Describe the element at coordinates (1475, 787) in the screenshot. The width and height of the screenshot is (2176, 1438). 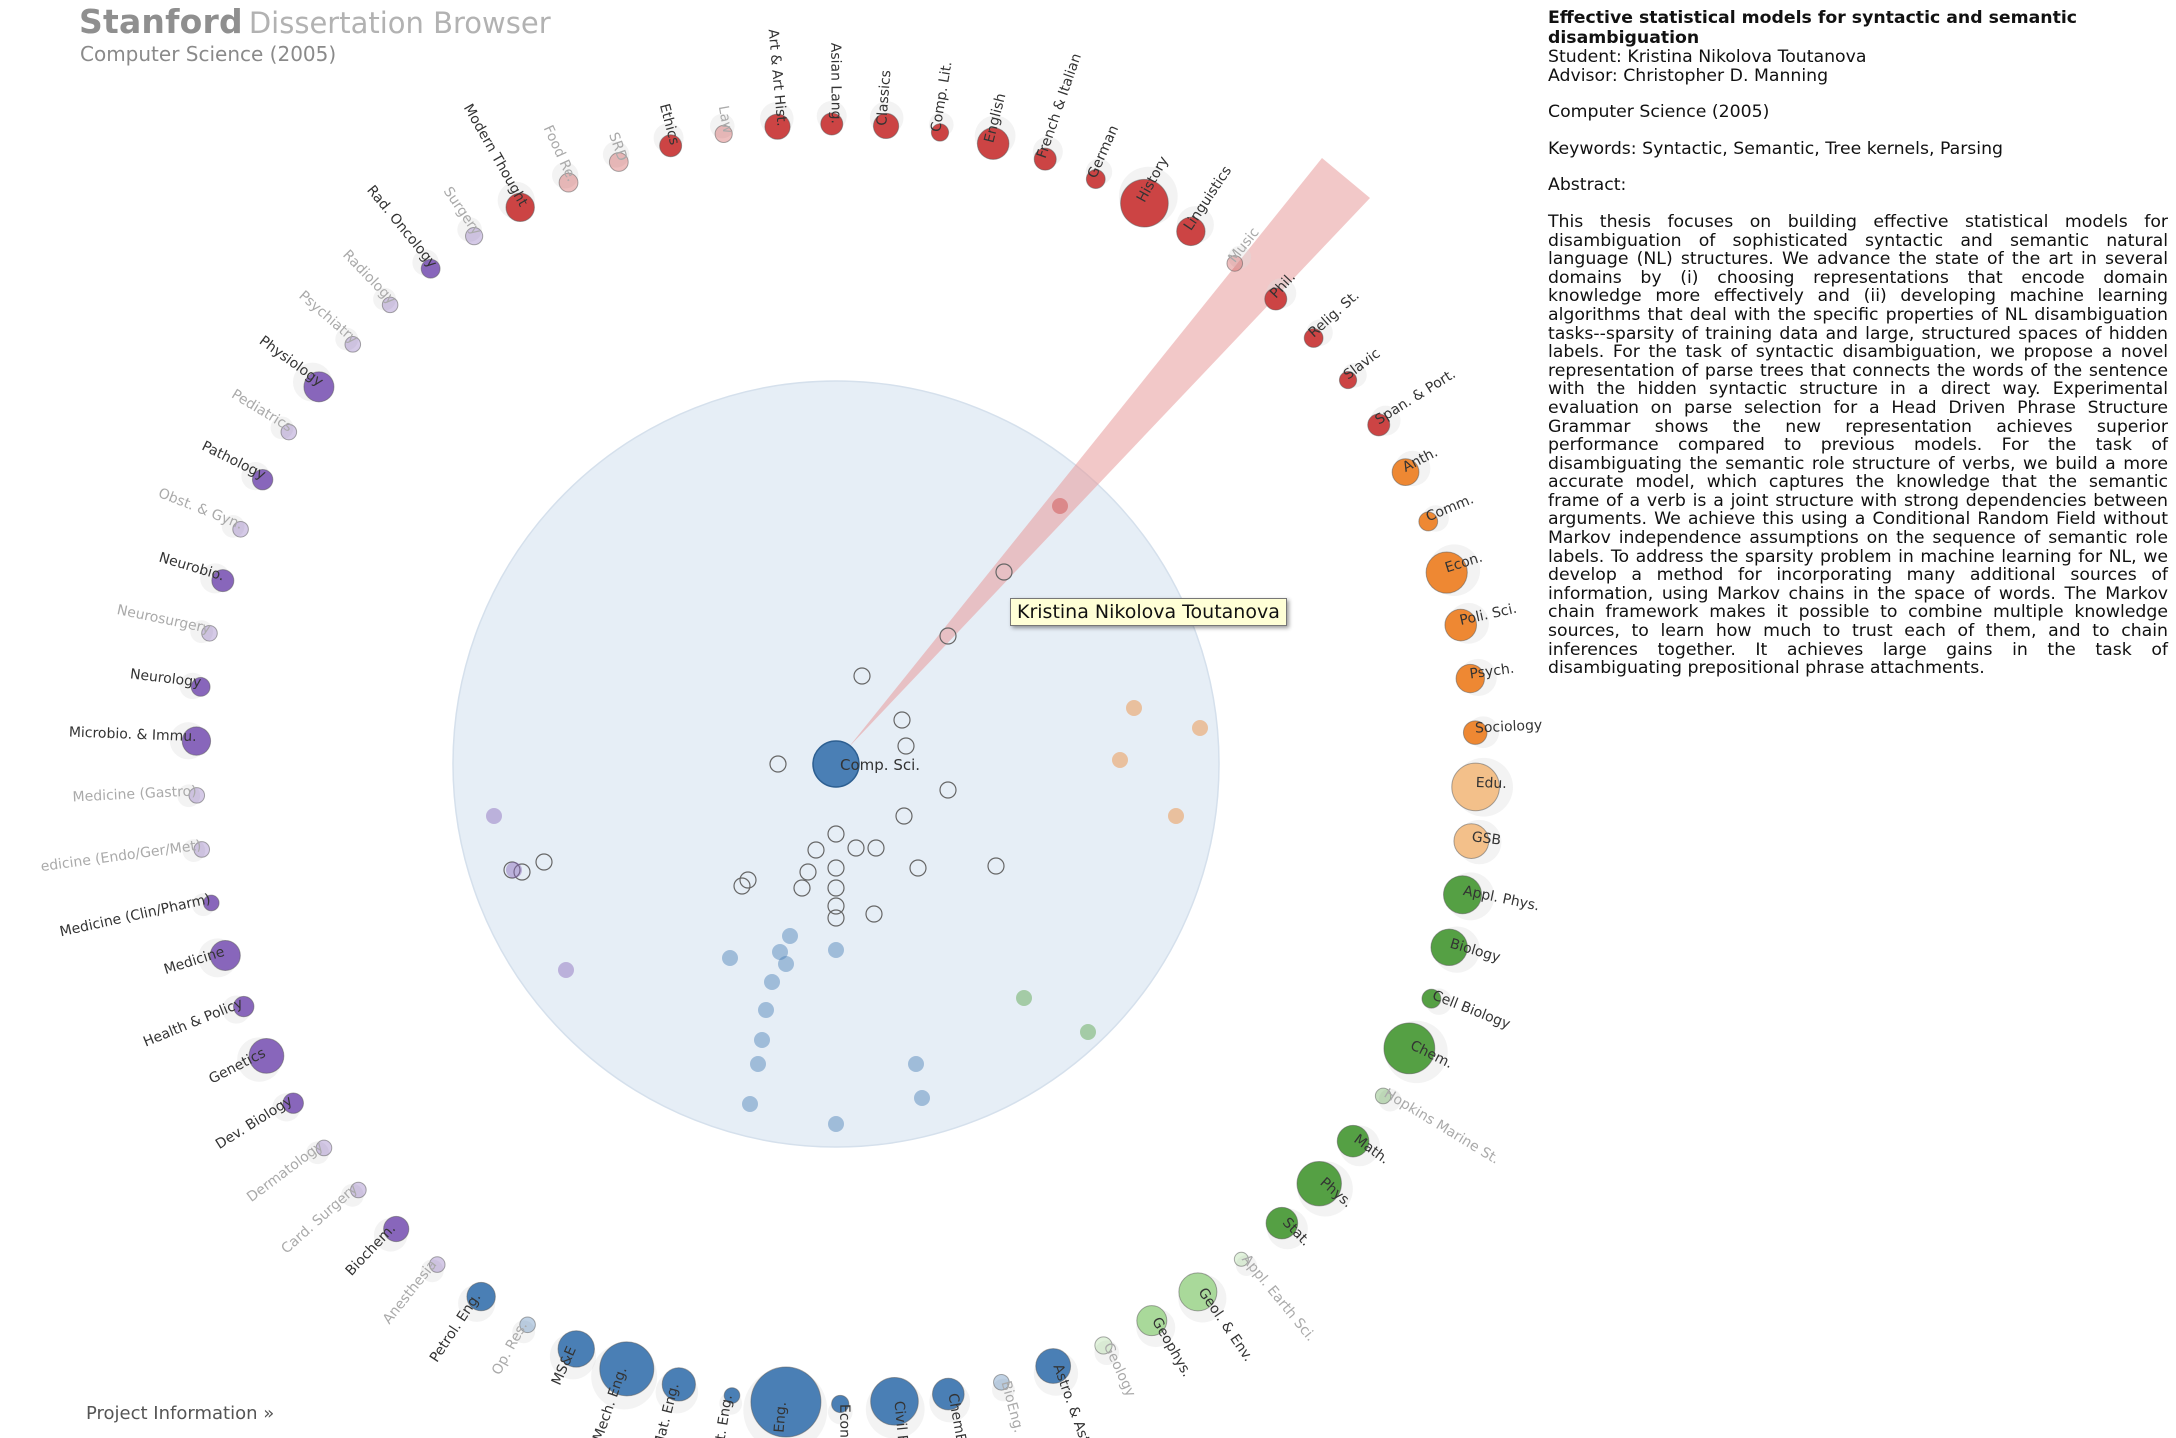
I see `dept-node-edu` at that location.